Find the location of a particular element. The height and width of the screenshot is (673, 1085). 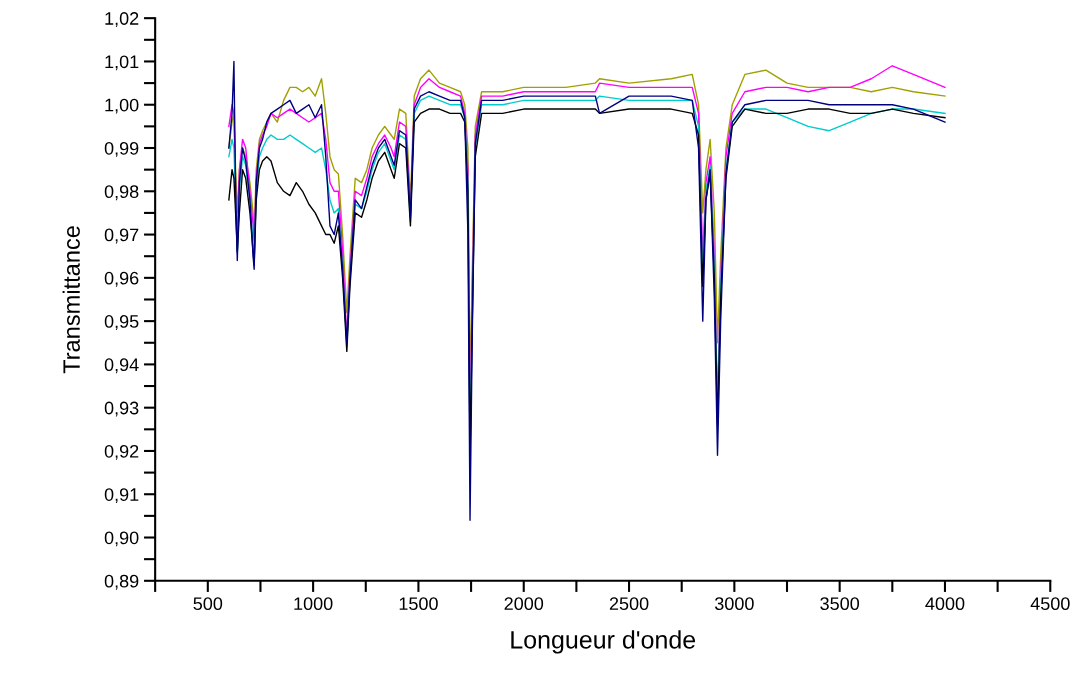

x-tick-label: 1000 is located at coordinates (313, 604).